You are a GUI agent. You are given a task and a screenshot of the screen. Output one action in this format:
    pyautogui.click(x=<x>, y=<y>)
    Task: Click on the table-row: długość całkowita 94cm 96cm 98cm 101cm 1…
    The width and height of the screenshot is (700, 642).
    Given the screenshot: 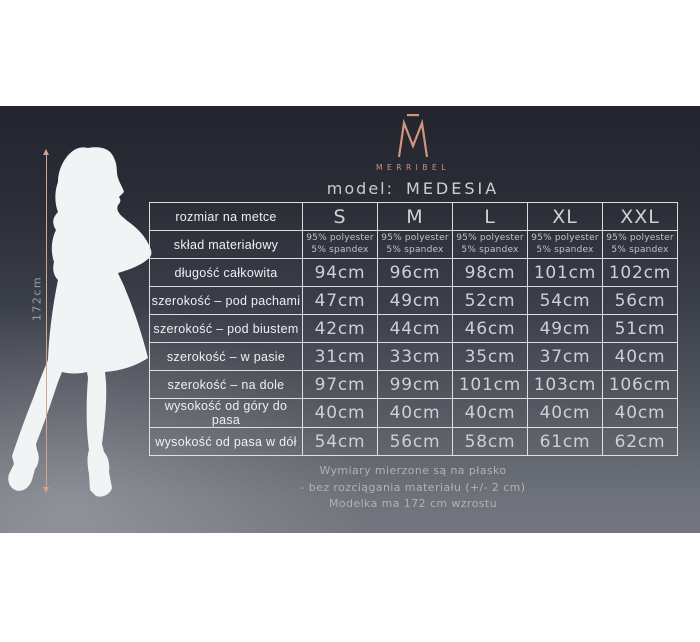 What is the action you would take?
    pyautogui.click(x=413, y=272)
    